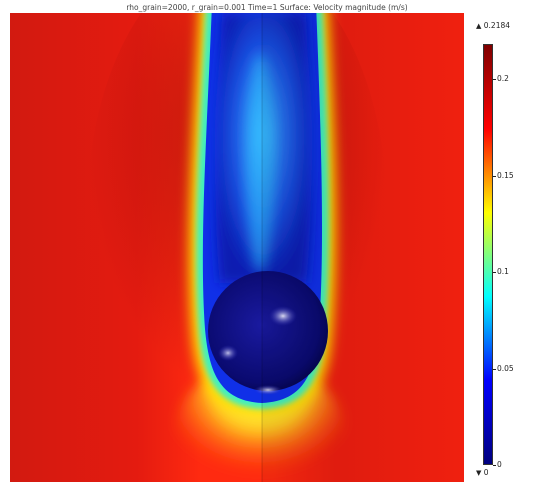 The image size is (534, 482). What do you see at coordinates (505, 368) in the screenshot?
I see `colorbar-tick-label: 0.05` at bounding box center [505, 368].